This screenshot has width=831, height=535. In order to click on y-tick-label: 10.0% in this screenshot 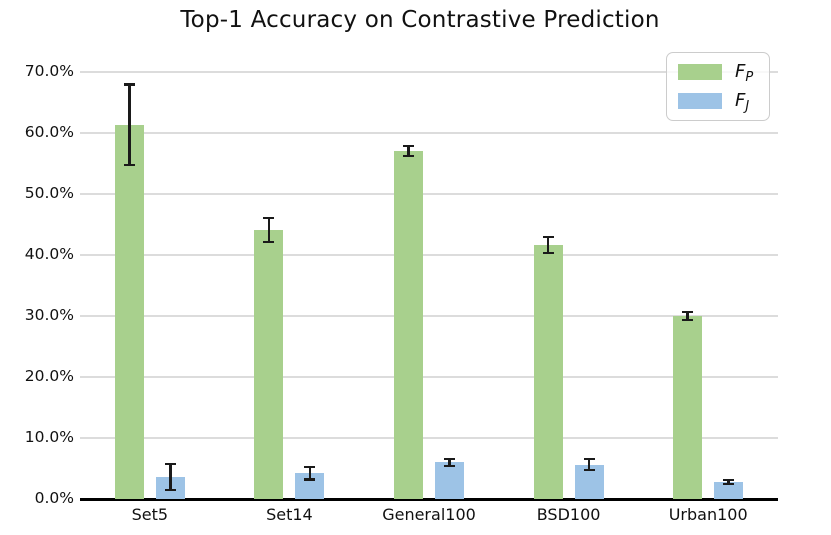, I will do `click(49, 437)`.